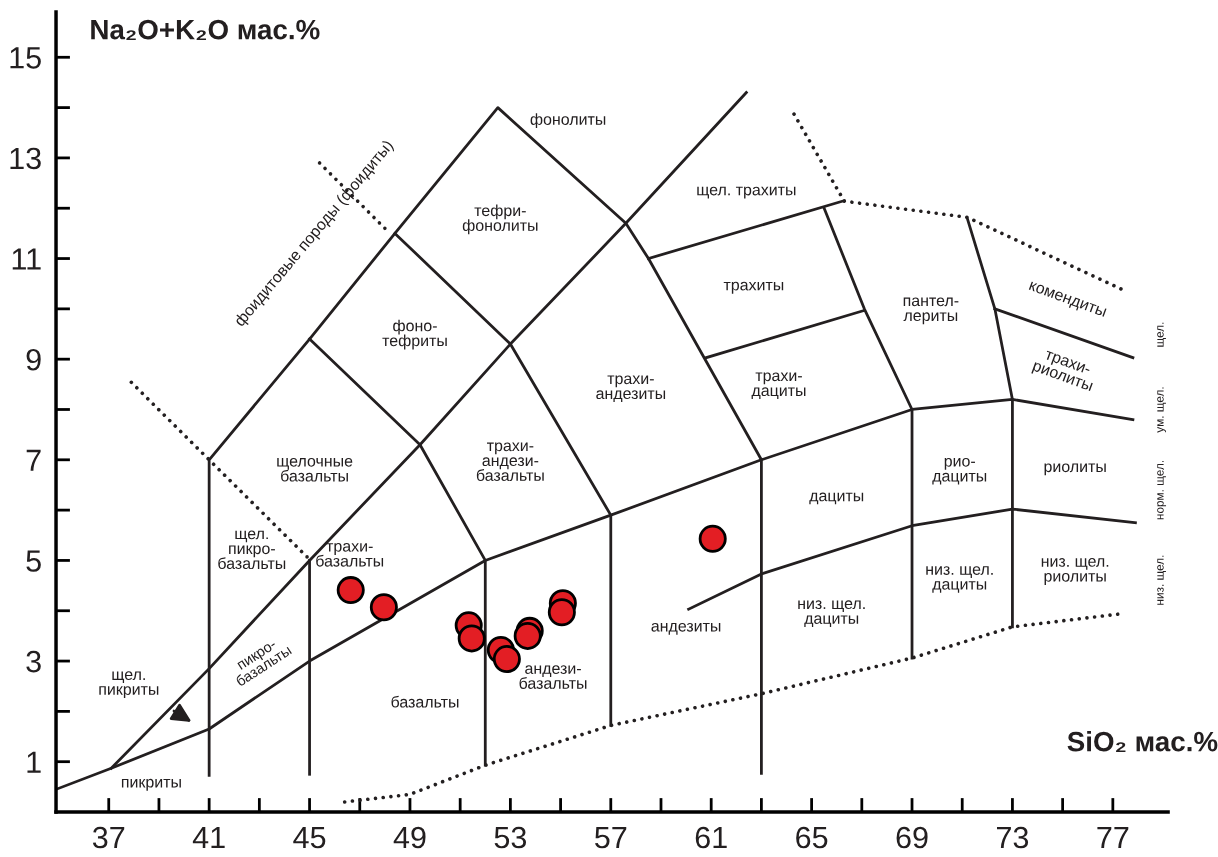  Describe the element at coordinates (315, 469) in the screenshot. I see `annotation: щелочные базальты` at that location.